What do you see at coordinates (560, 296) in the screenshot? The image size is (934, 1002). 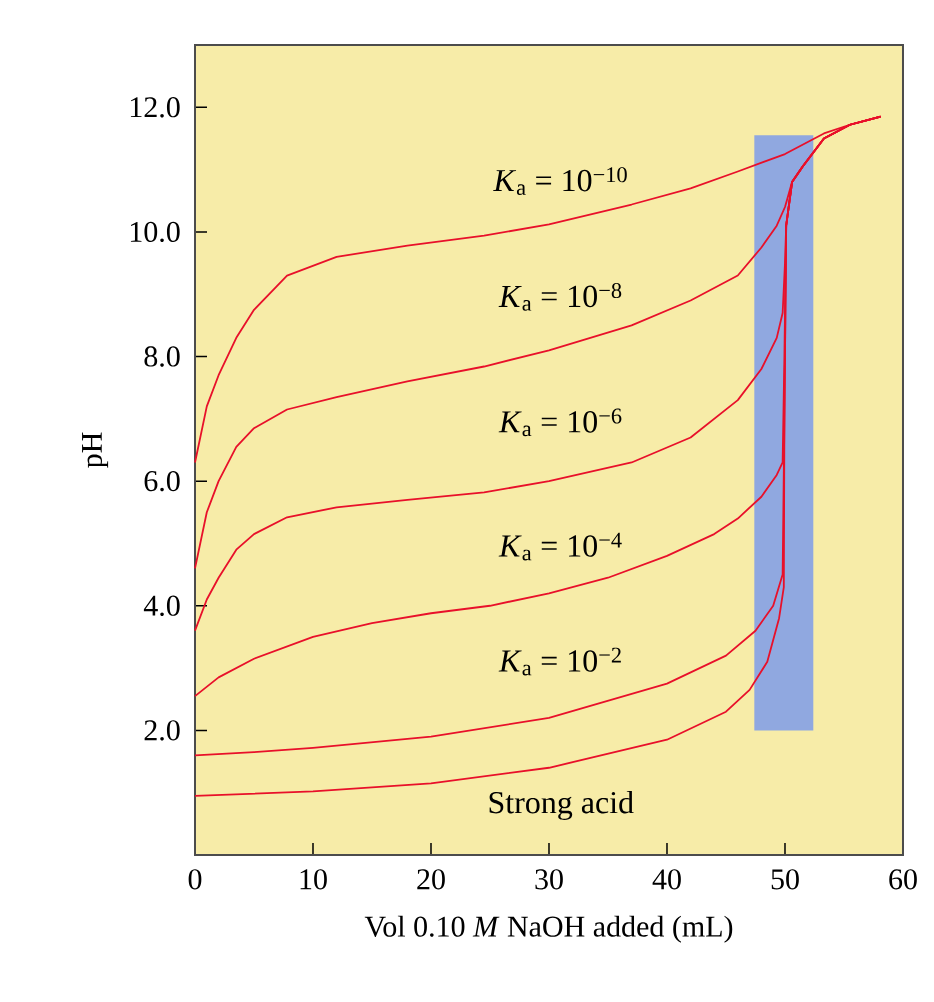 I see `series-label: K$_{a}$ = 10$^{−8}$` at bounding box center [560, 296].